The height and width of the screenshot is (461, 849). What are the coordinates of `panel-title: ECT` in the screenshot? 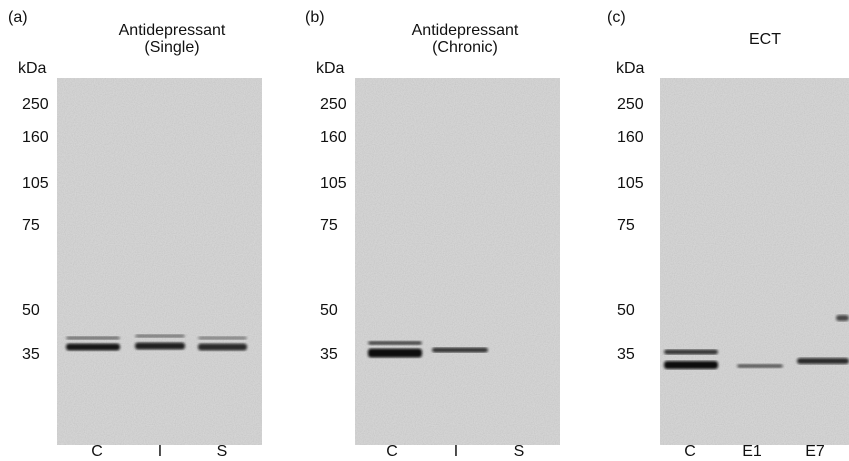 It's located at (765, 39).